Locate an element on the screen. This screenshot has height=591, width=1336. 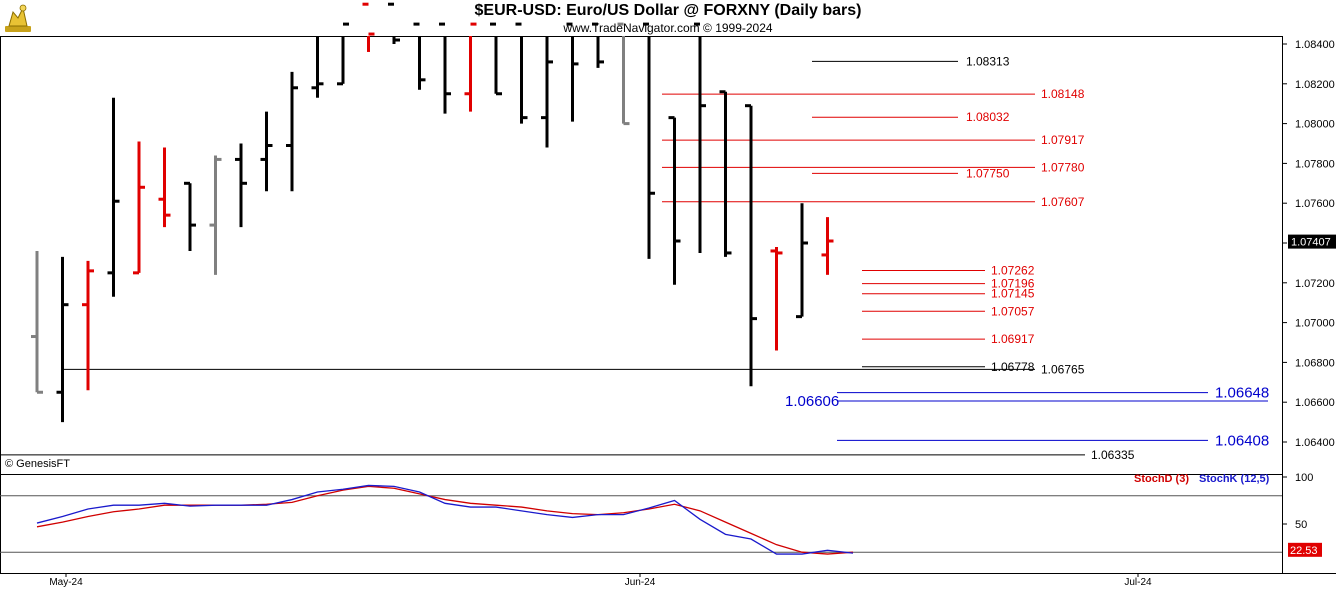
level-label: 1.07057 is located at coordinates (1013, 311).